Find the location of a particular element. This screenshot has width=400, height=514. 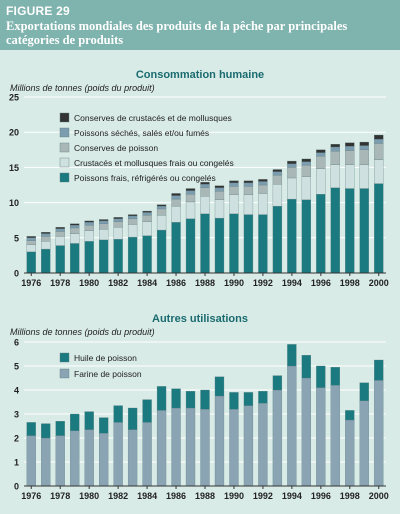

chart-title: Autres utilisations is located at coordinates (200, 319).